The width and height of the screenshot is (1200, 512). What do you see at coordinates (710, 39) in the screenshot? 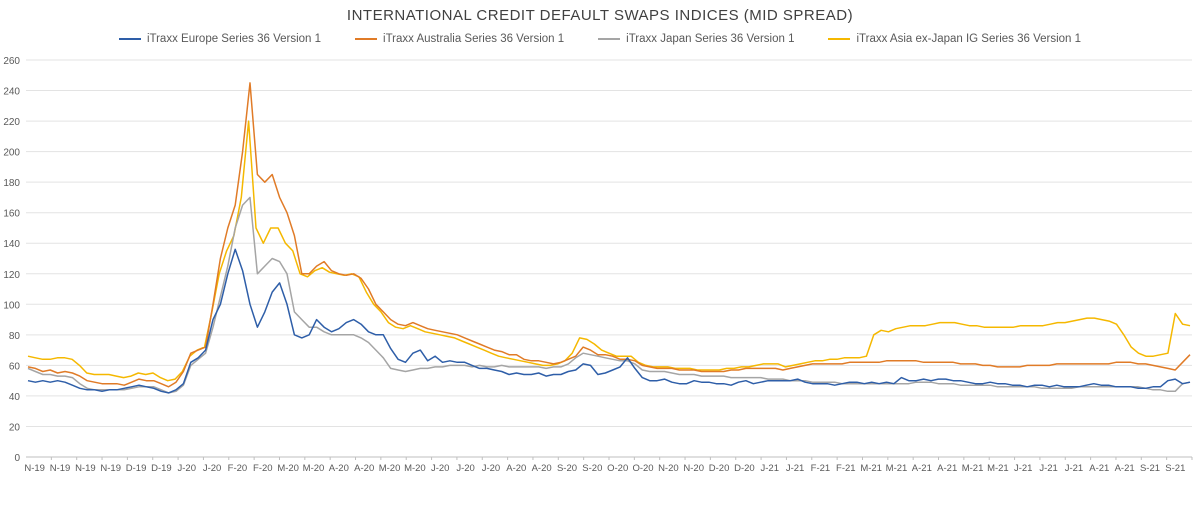
I see `legend-label: iTraxx Japan Series 36 Version 1` at bounding box center [710, 39].